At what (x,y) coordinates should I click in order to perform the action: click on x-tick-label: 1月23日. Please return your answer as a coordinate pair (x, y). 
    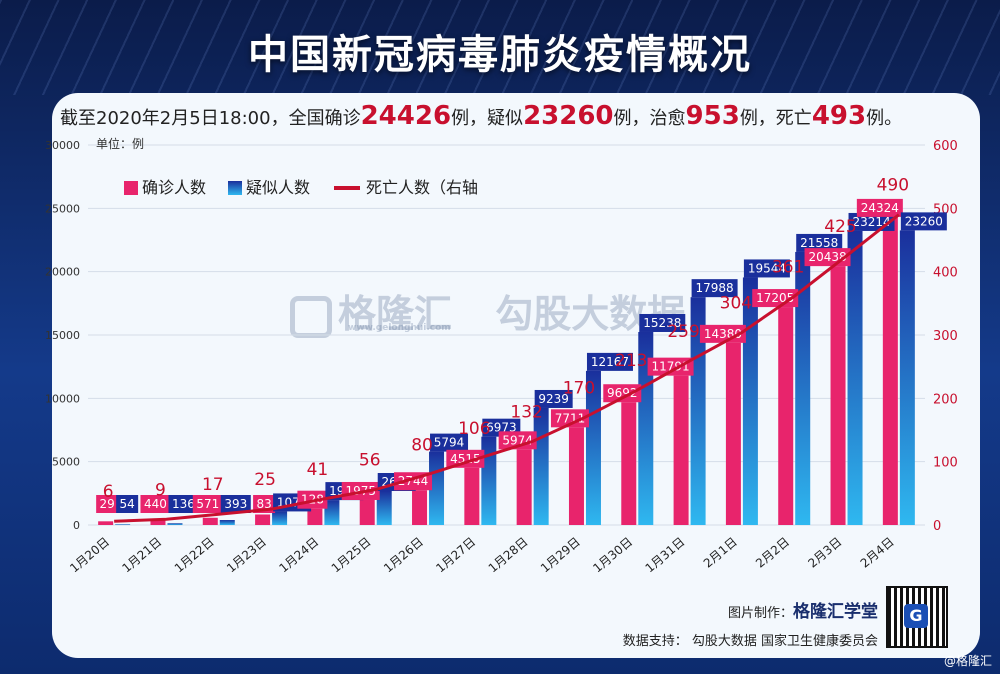
    Looking at the image, I should click on (246, 555).